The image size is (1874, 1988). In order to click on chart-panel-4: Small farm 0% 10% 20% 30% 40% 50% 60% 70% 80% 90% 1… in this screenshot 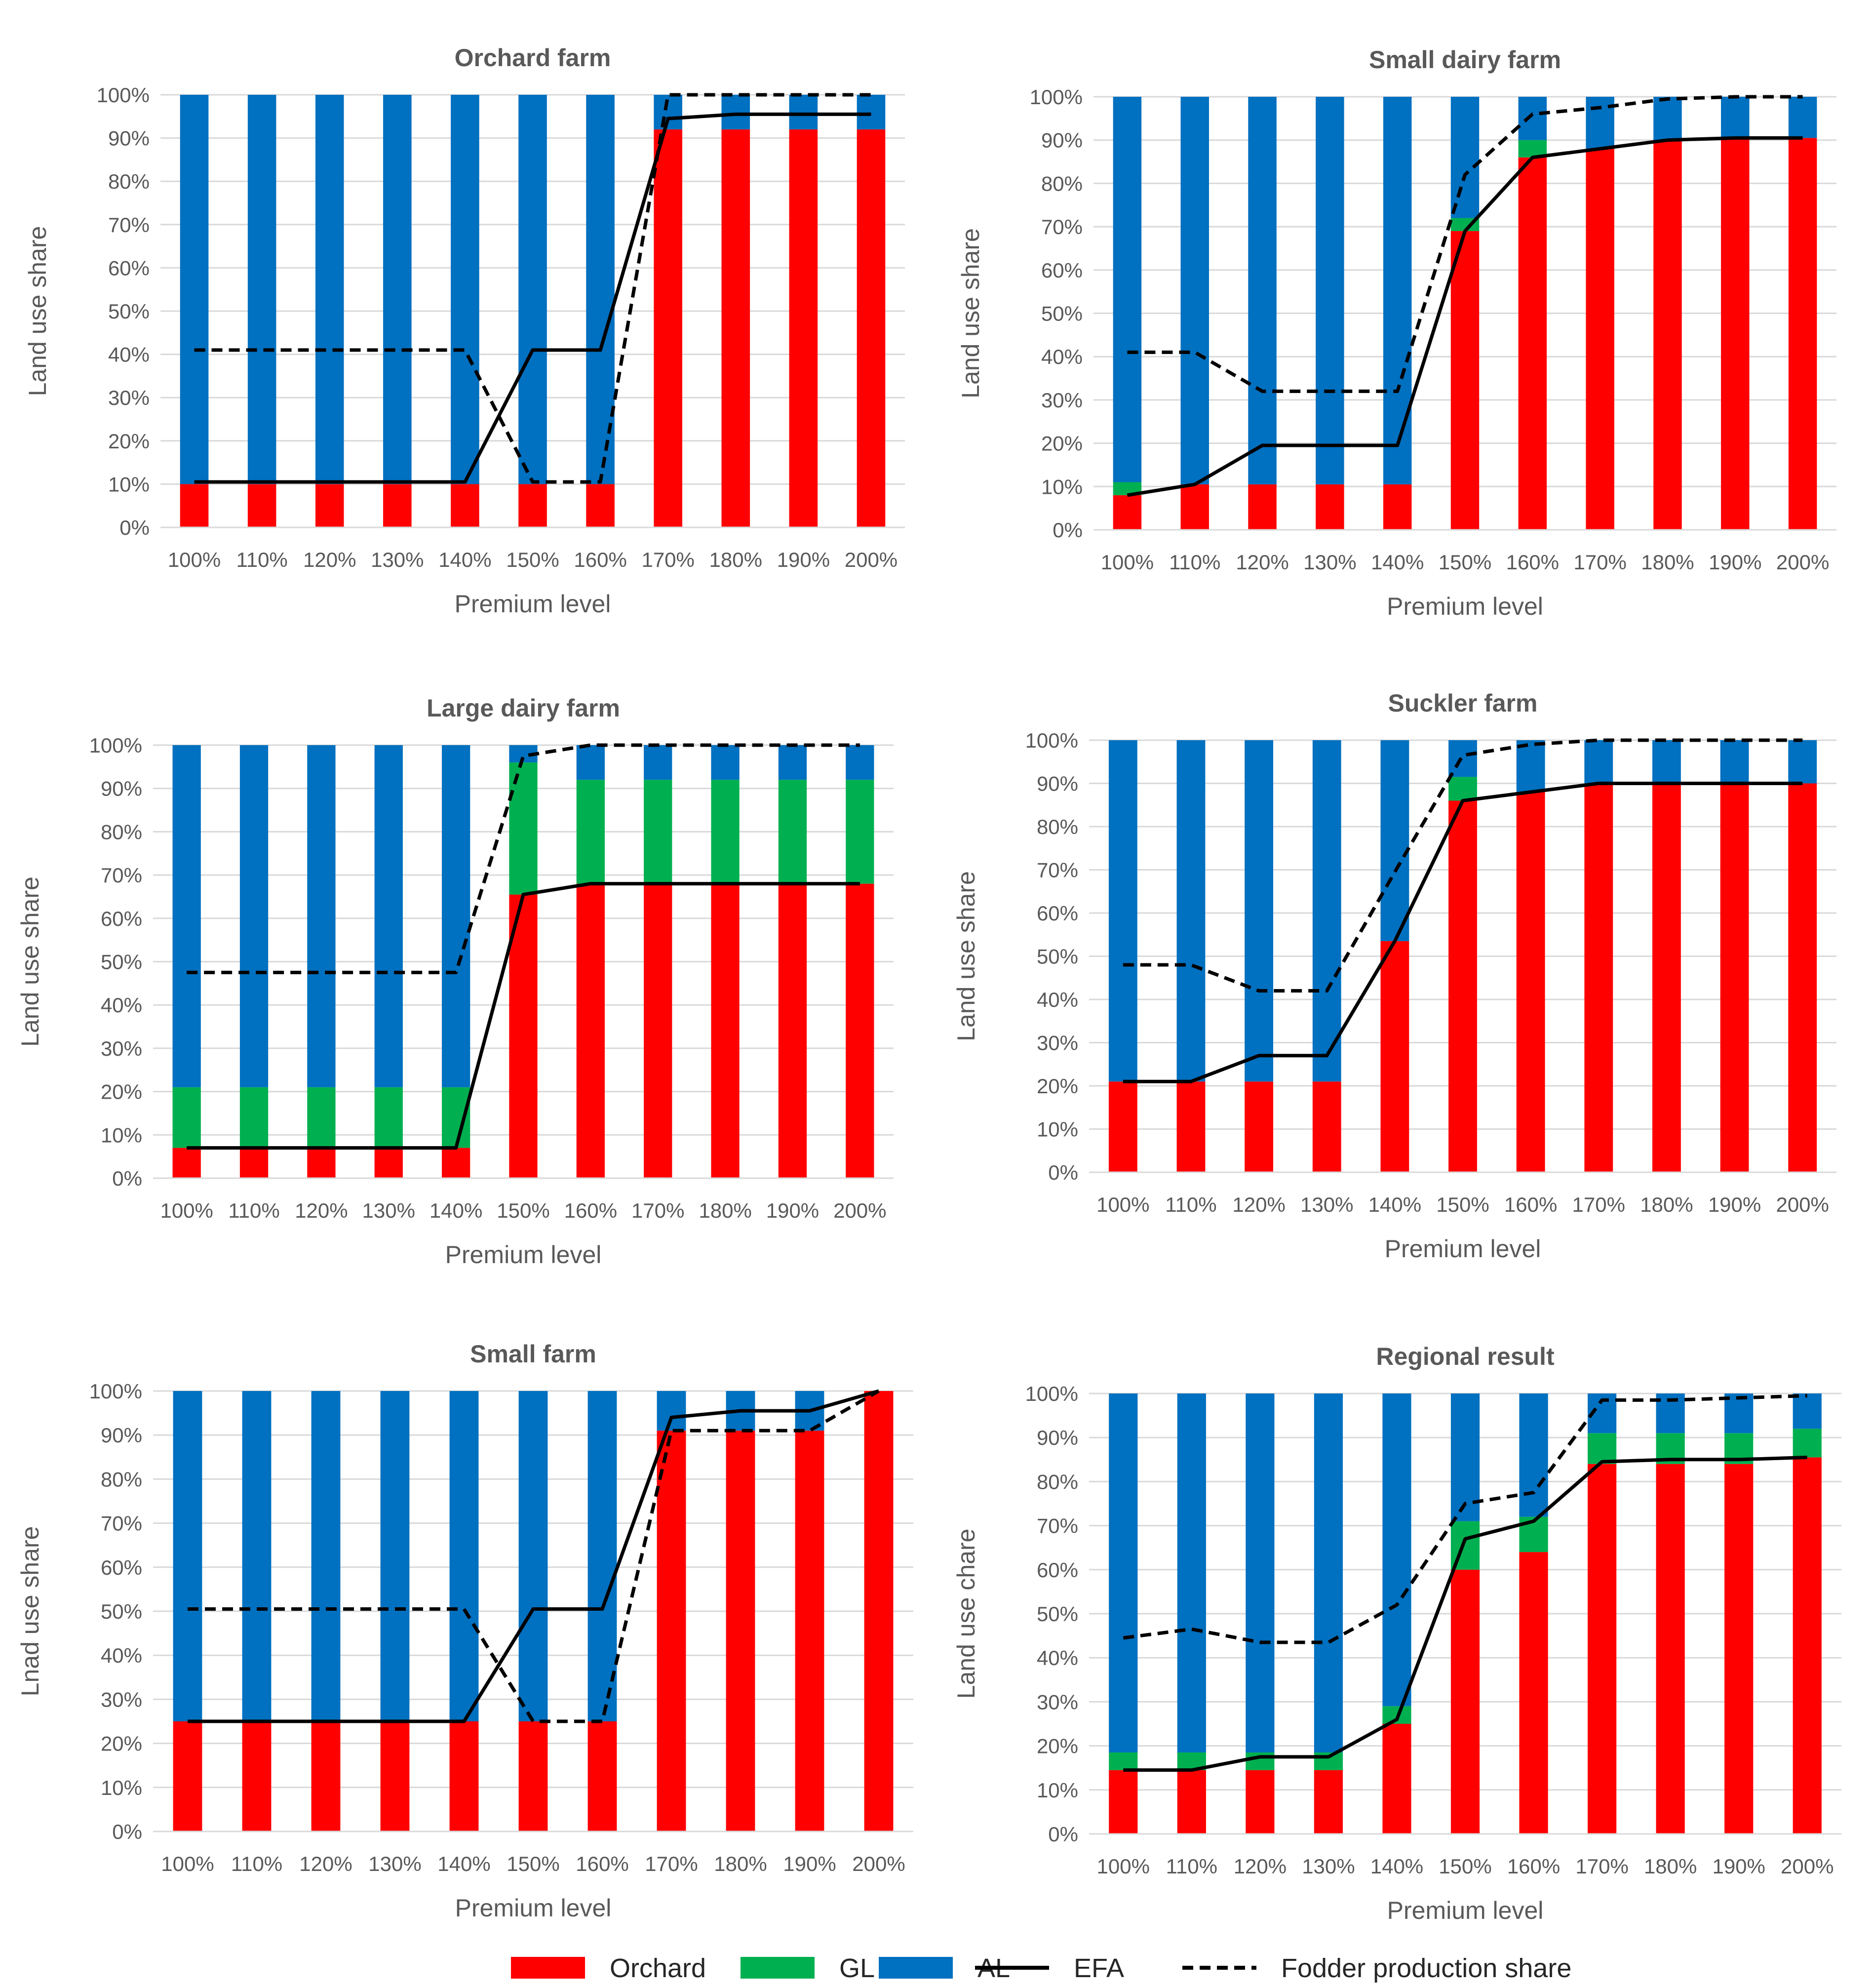, I will do `click(464, 1631)`.